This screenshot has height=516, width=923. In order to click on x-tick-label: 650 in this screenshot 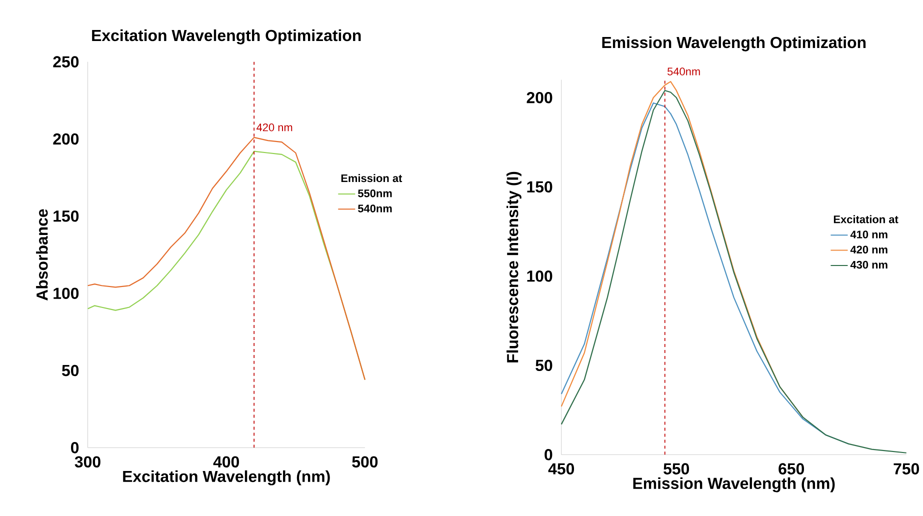, I will do `click(791, 468)`.